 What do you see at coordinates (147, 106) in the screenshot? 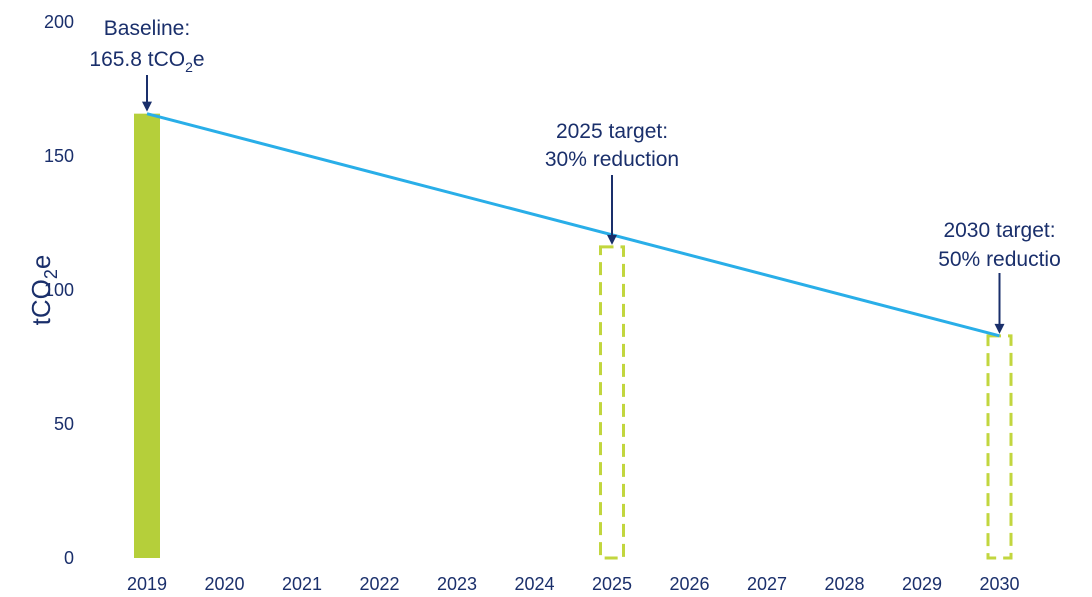
I see `annotation-arrow-head-2019` at bounding box center [147, 106].